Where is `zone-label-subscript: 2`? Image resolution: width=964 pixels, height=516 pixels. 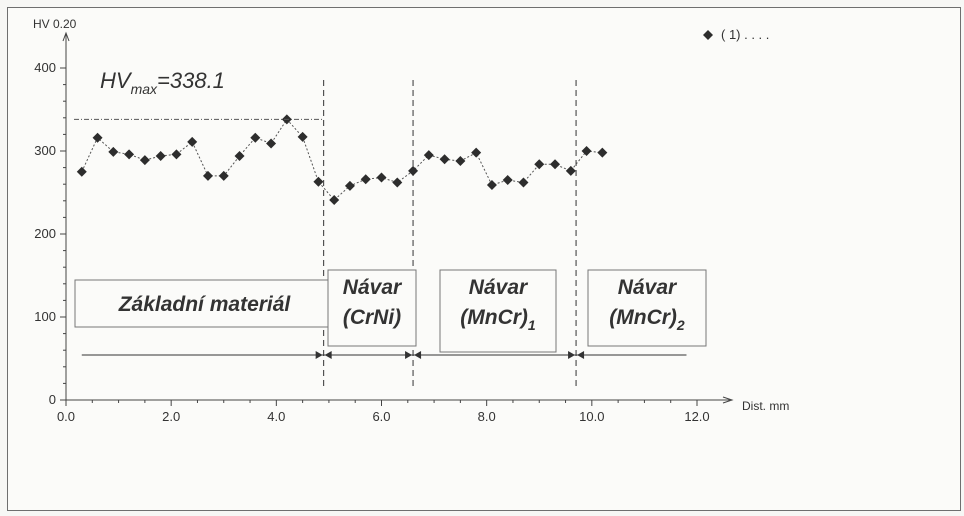 zone-label-subscript: 2 is located at coordinates (680, 325).